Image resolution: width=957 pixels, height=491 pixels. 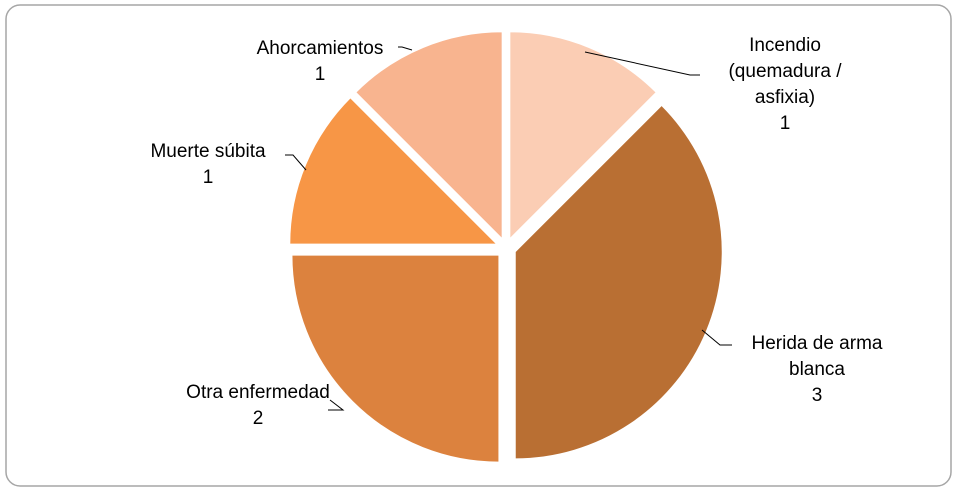 I want to click on category-label: Muerte súbita, so click(x=208, y=151).